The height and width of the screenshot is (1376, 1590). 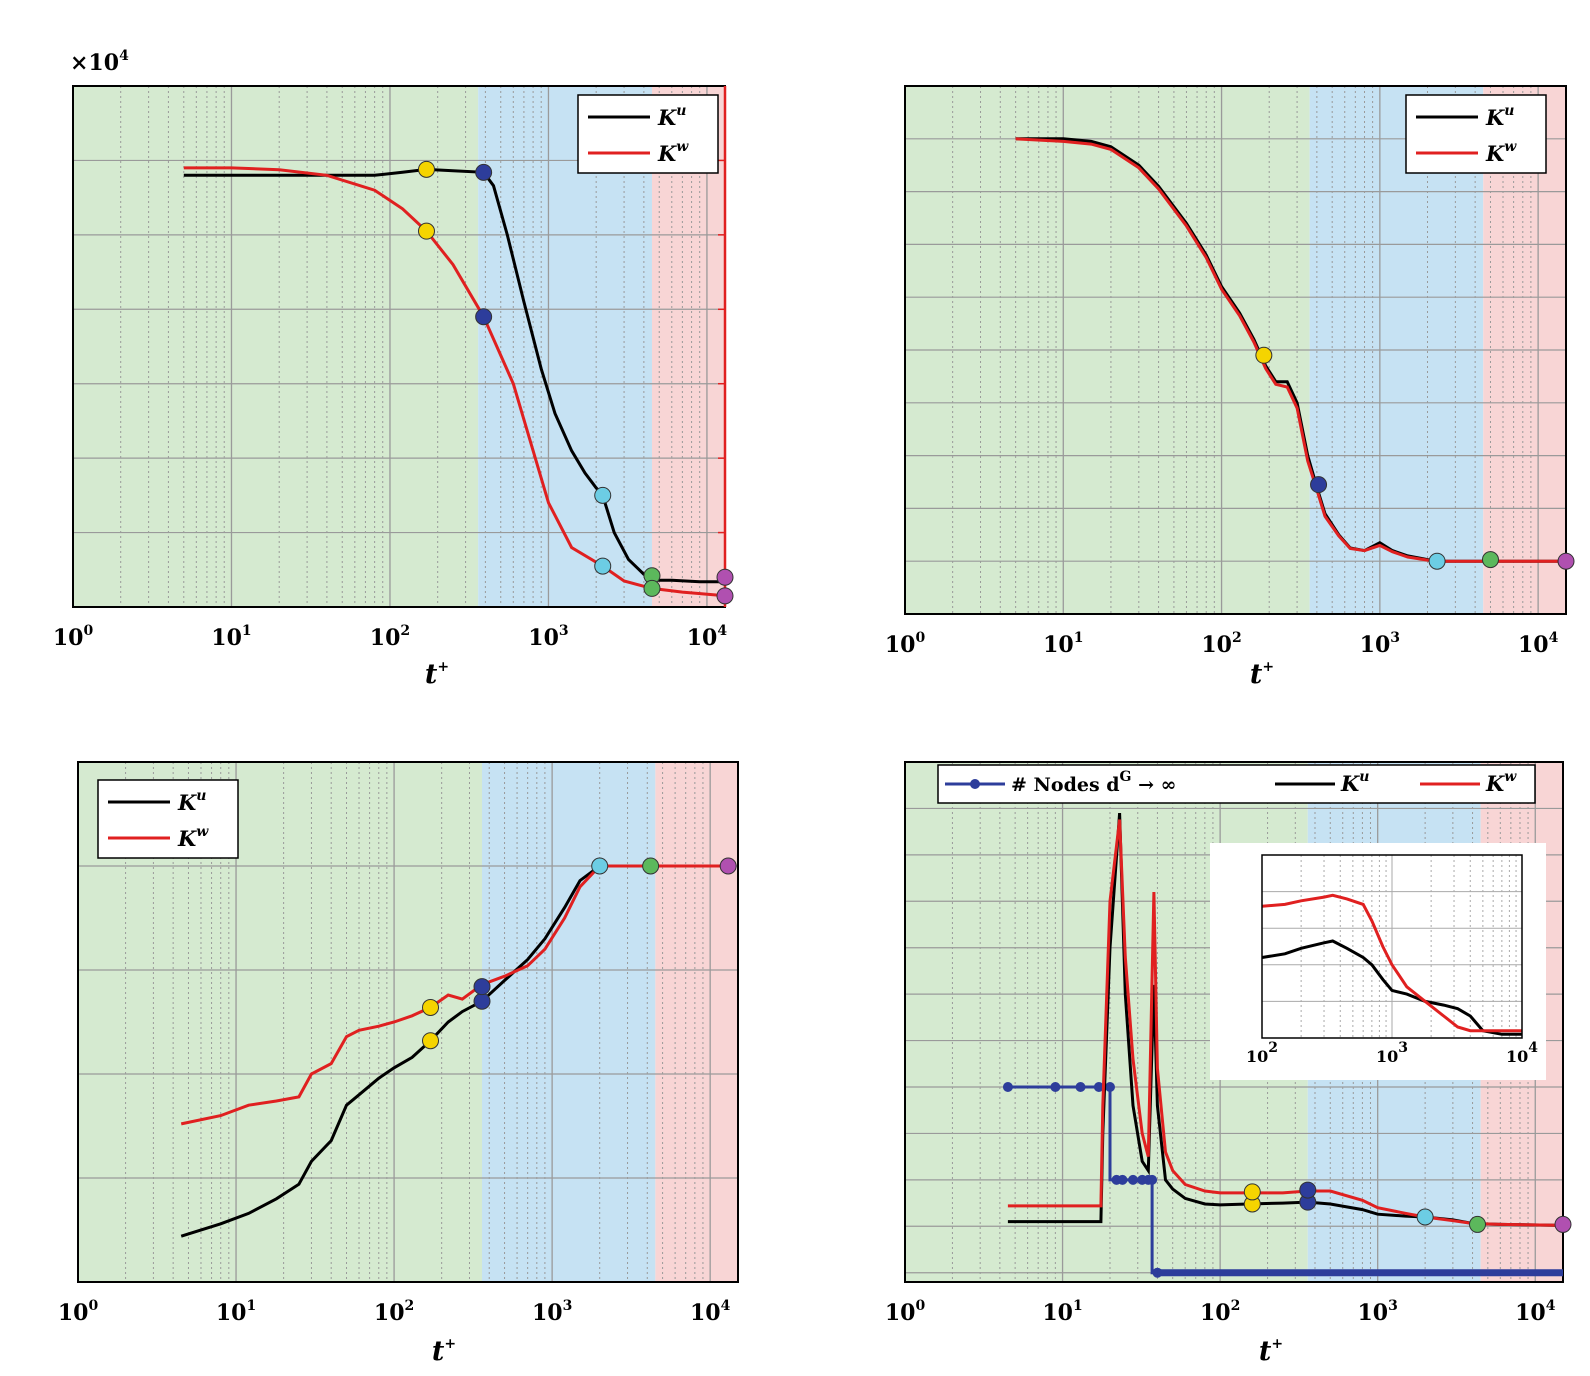 I want to click on legend-label-0: # Nodes dG → ∞, so click(x=1094, y=782).